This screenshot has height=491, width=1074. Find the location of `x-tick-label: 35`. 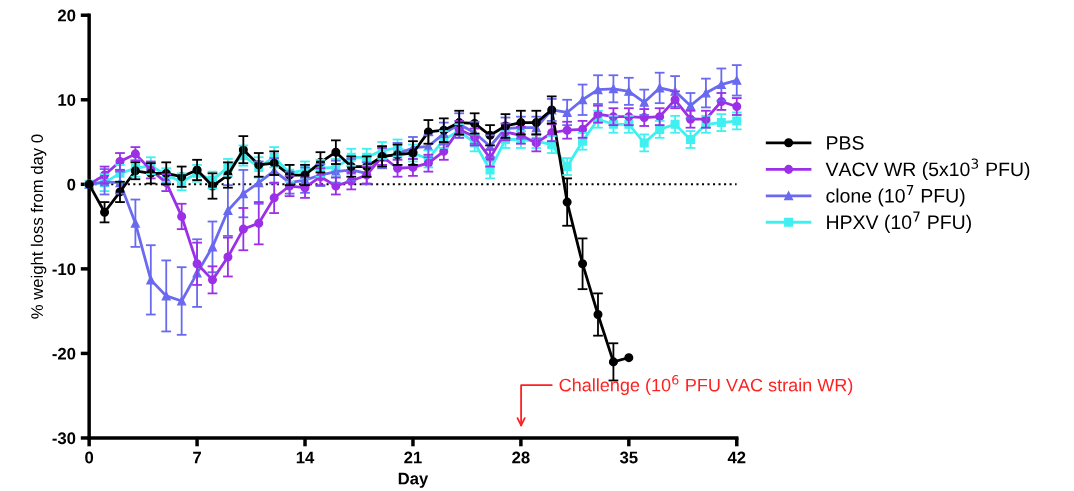

x-tick-label: 35 is located at coordinates (628, 457).